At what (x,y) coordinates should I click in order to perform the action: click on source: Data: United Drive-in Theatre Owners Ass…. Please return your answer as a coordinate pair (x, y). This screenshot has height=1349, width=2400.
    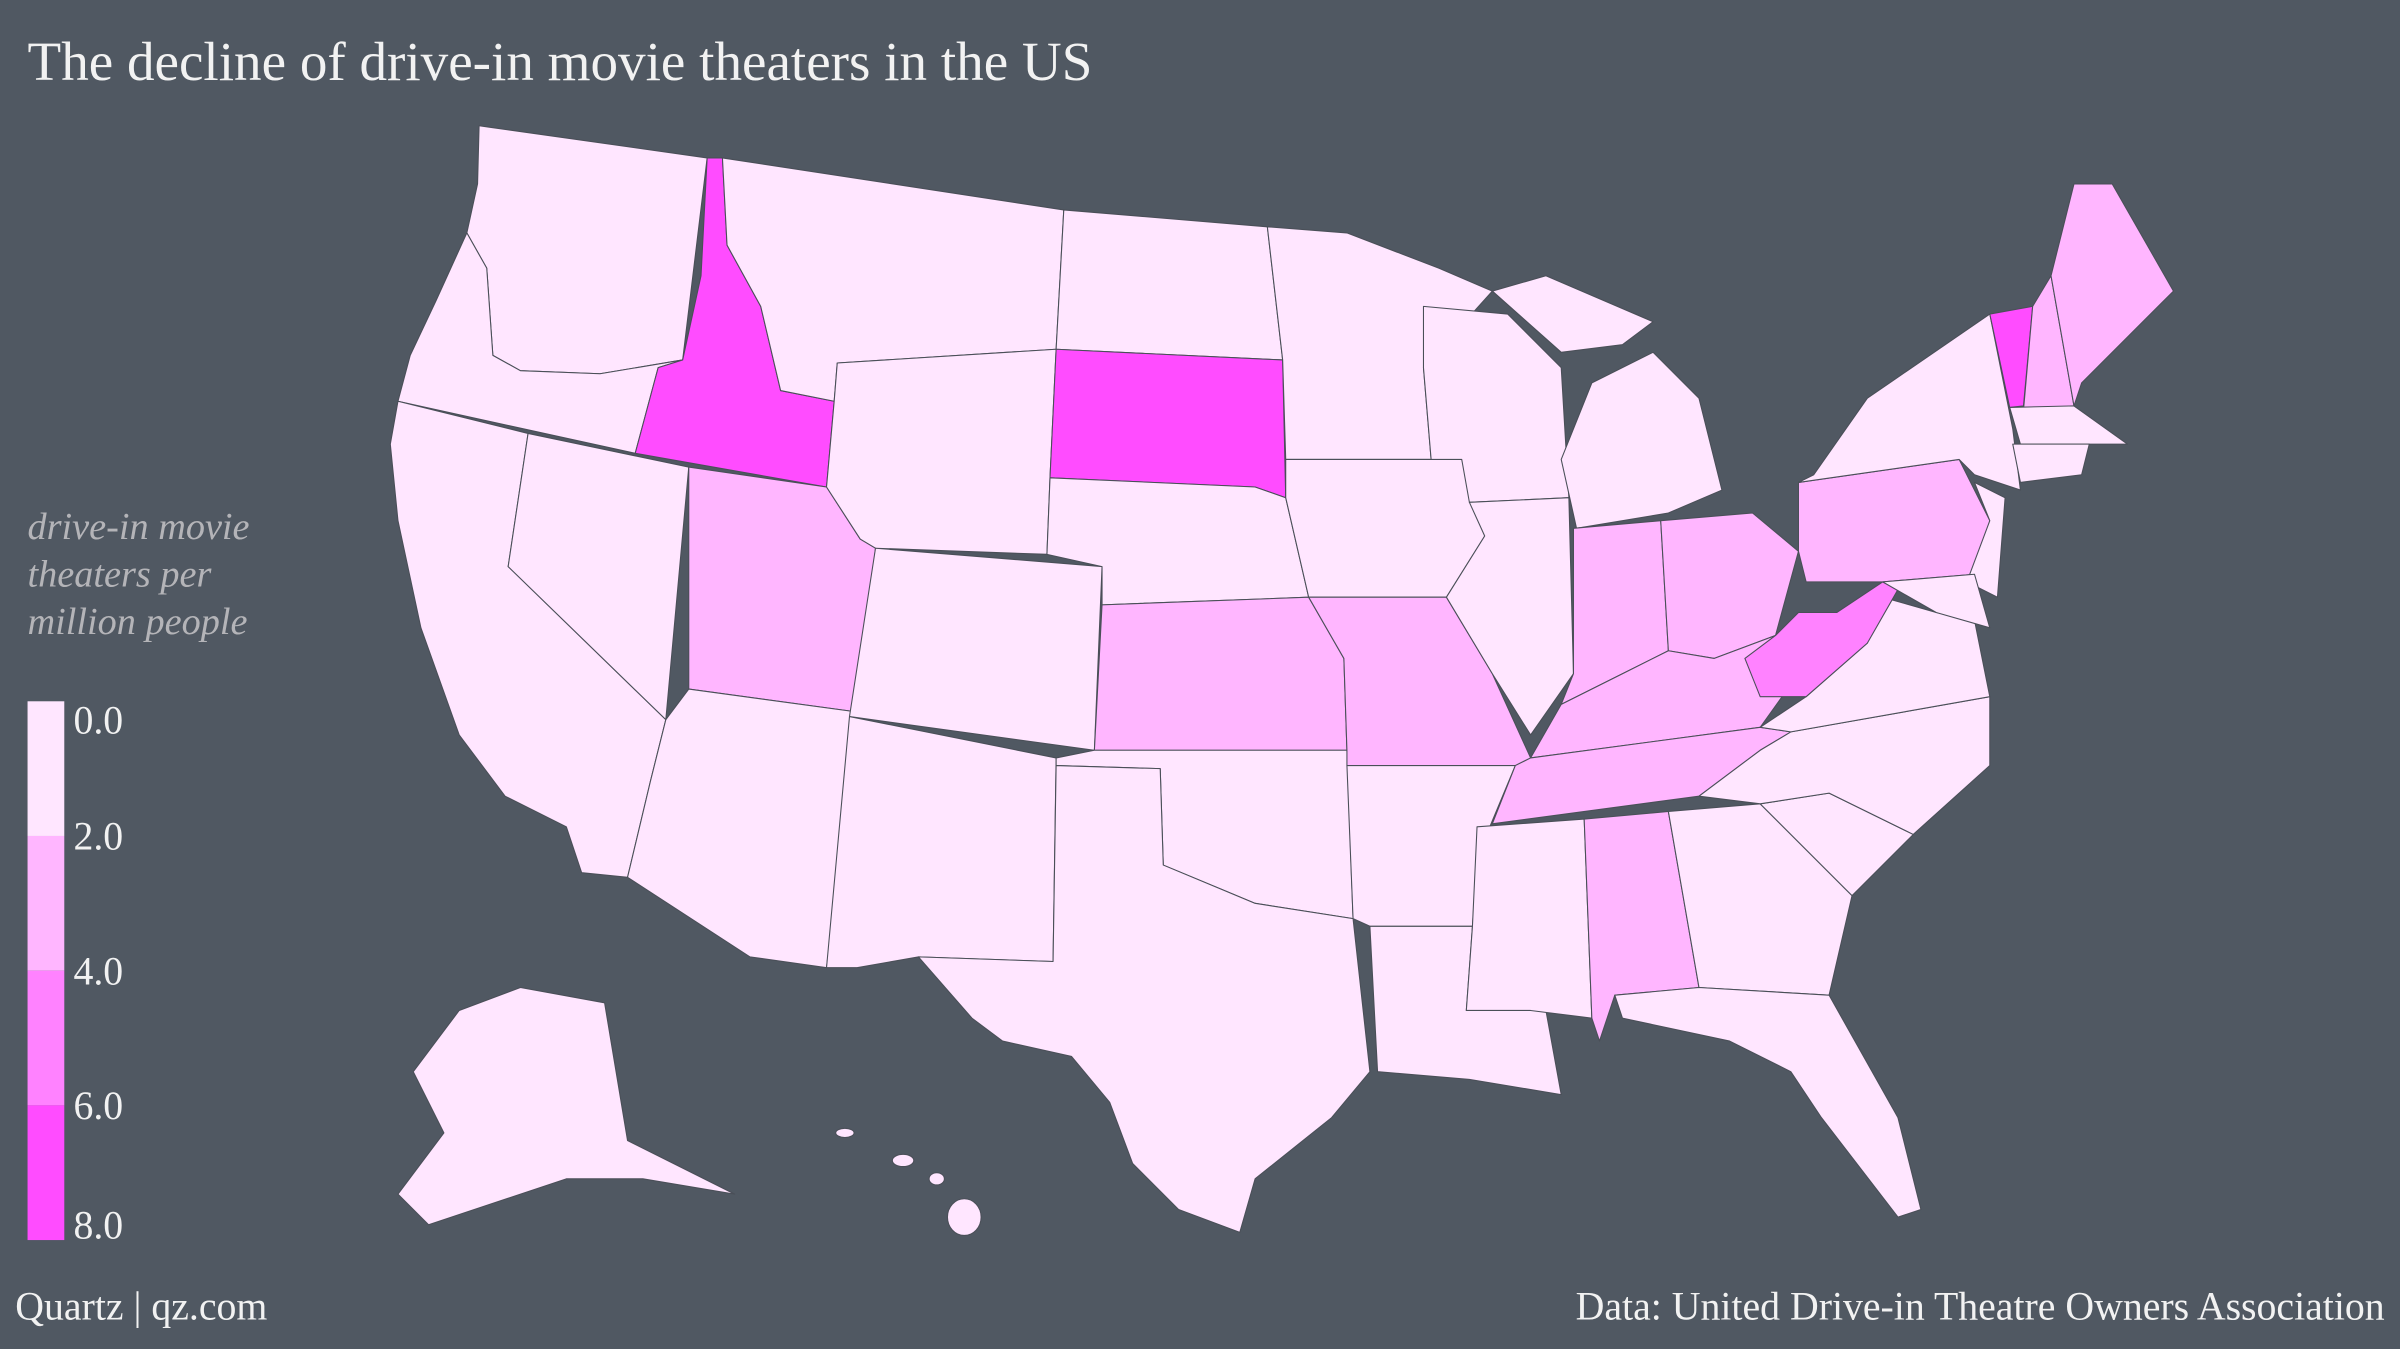
    Looking at the image, I should click on (1980, 1307).